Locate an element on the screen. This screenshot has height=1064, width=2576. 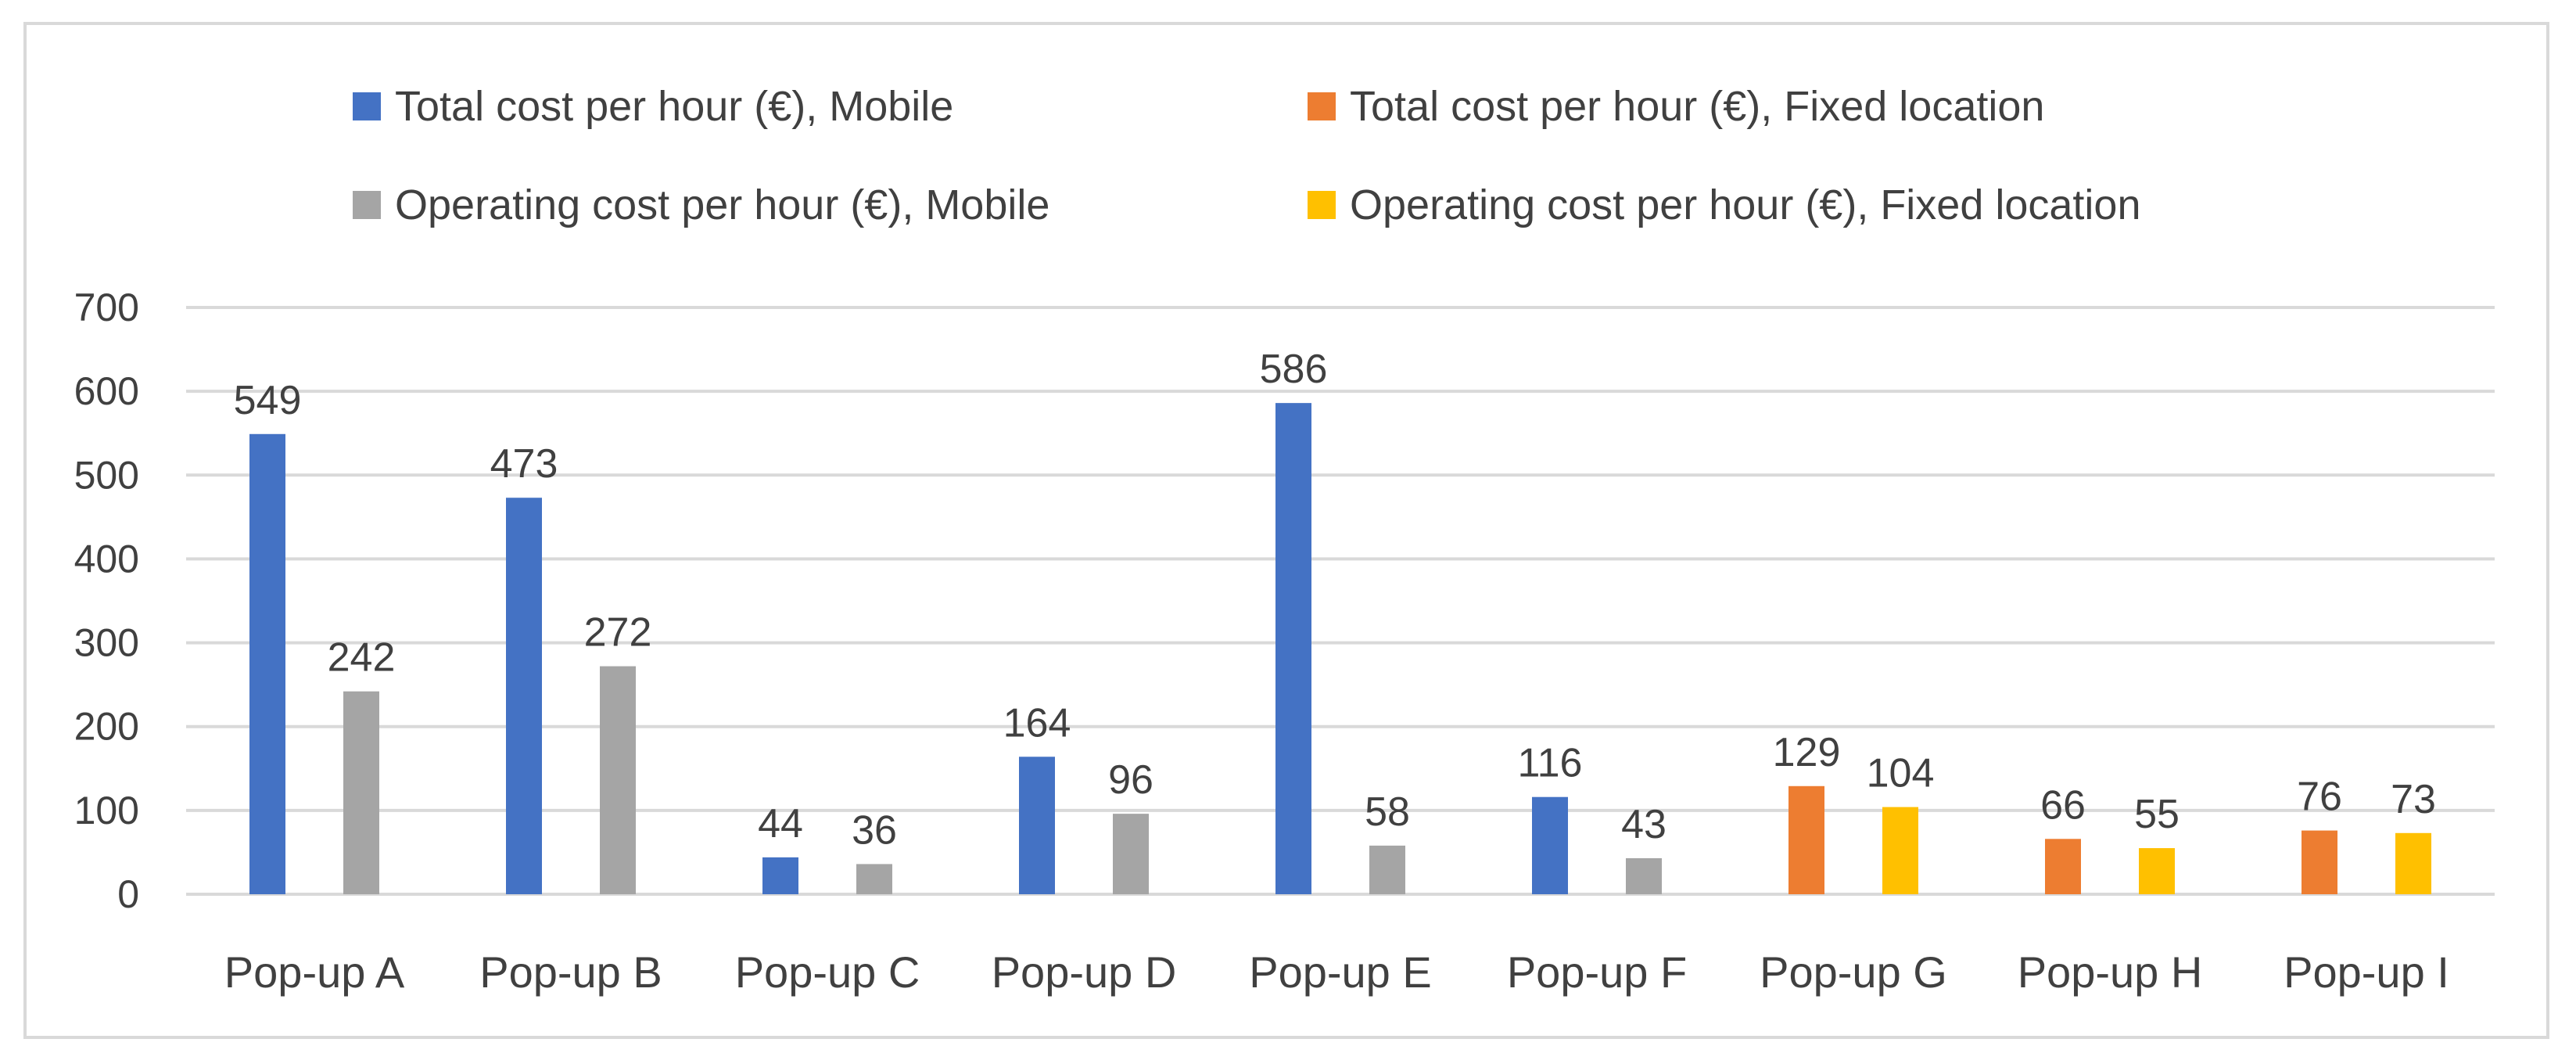
legend-label: Operating cost per hour (€), Mobile is located at coordinates (722, 205).